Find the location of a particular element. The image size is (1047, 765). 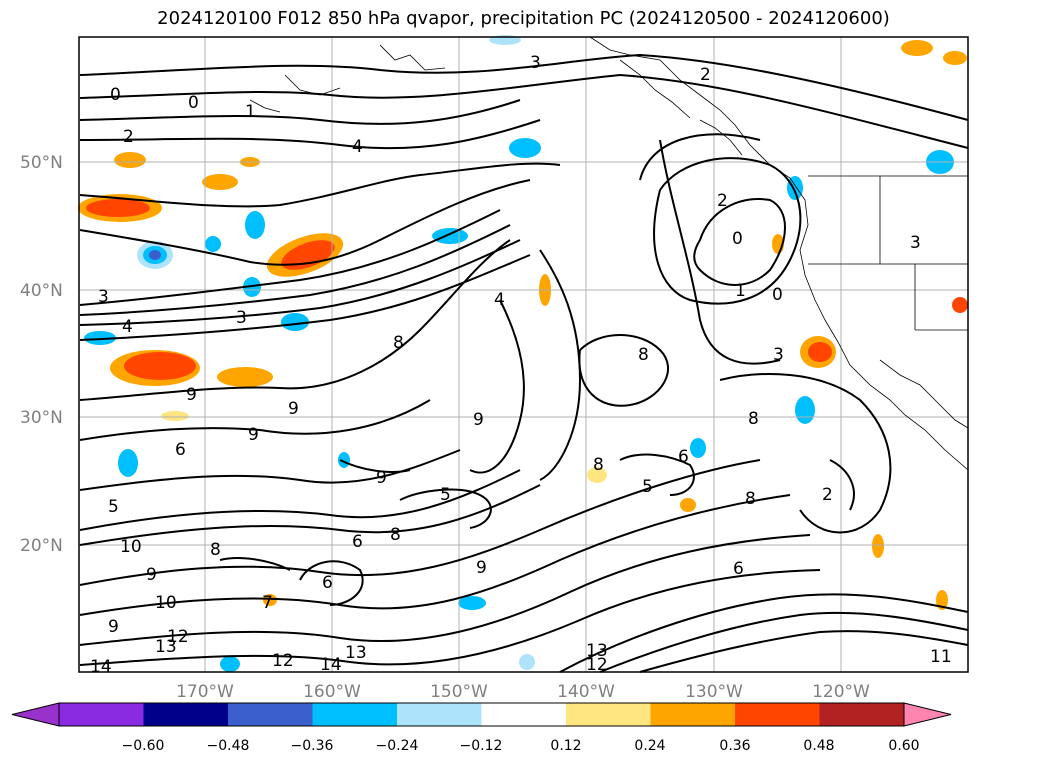

lat-label: 30°N is located at coordinates (41, 418).